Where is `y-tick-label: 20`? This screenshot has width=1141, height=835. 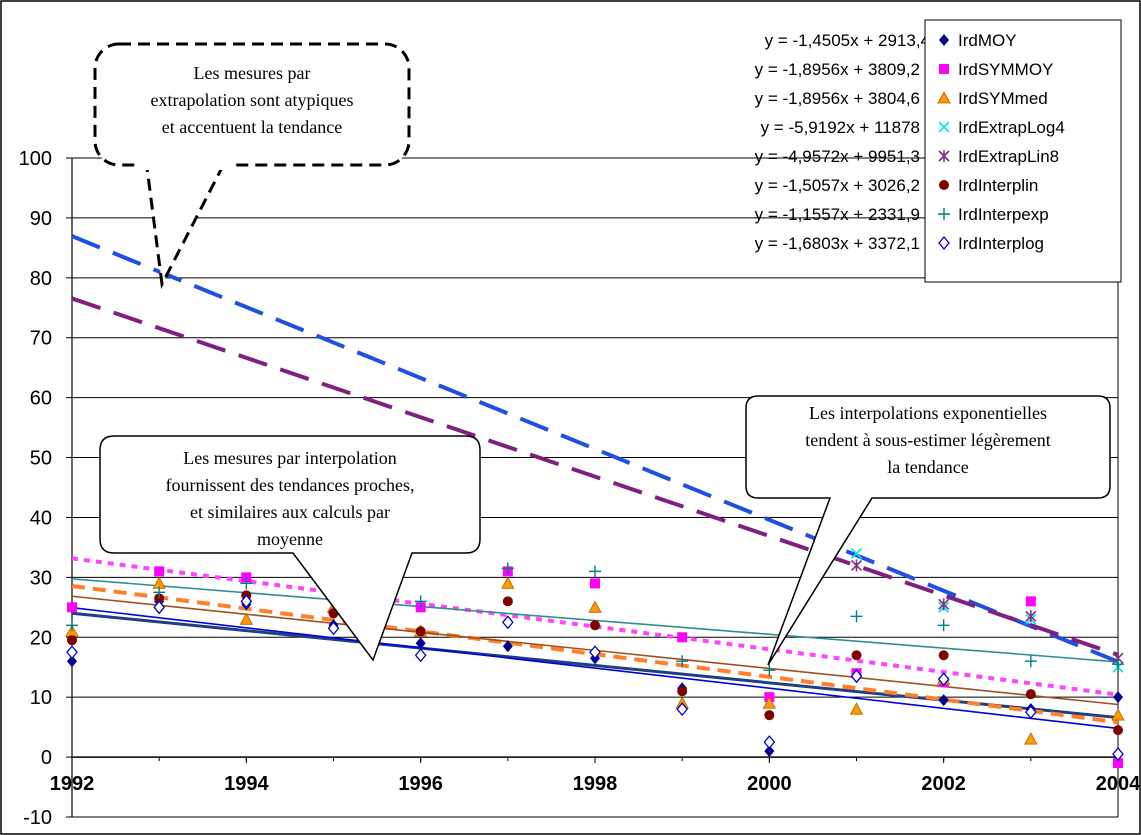 y-tick-label: 20 is located at coordinates (41, 638).